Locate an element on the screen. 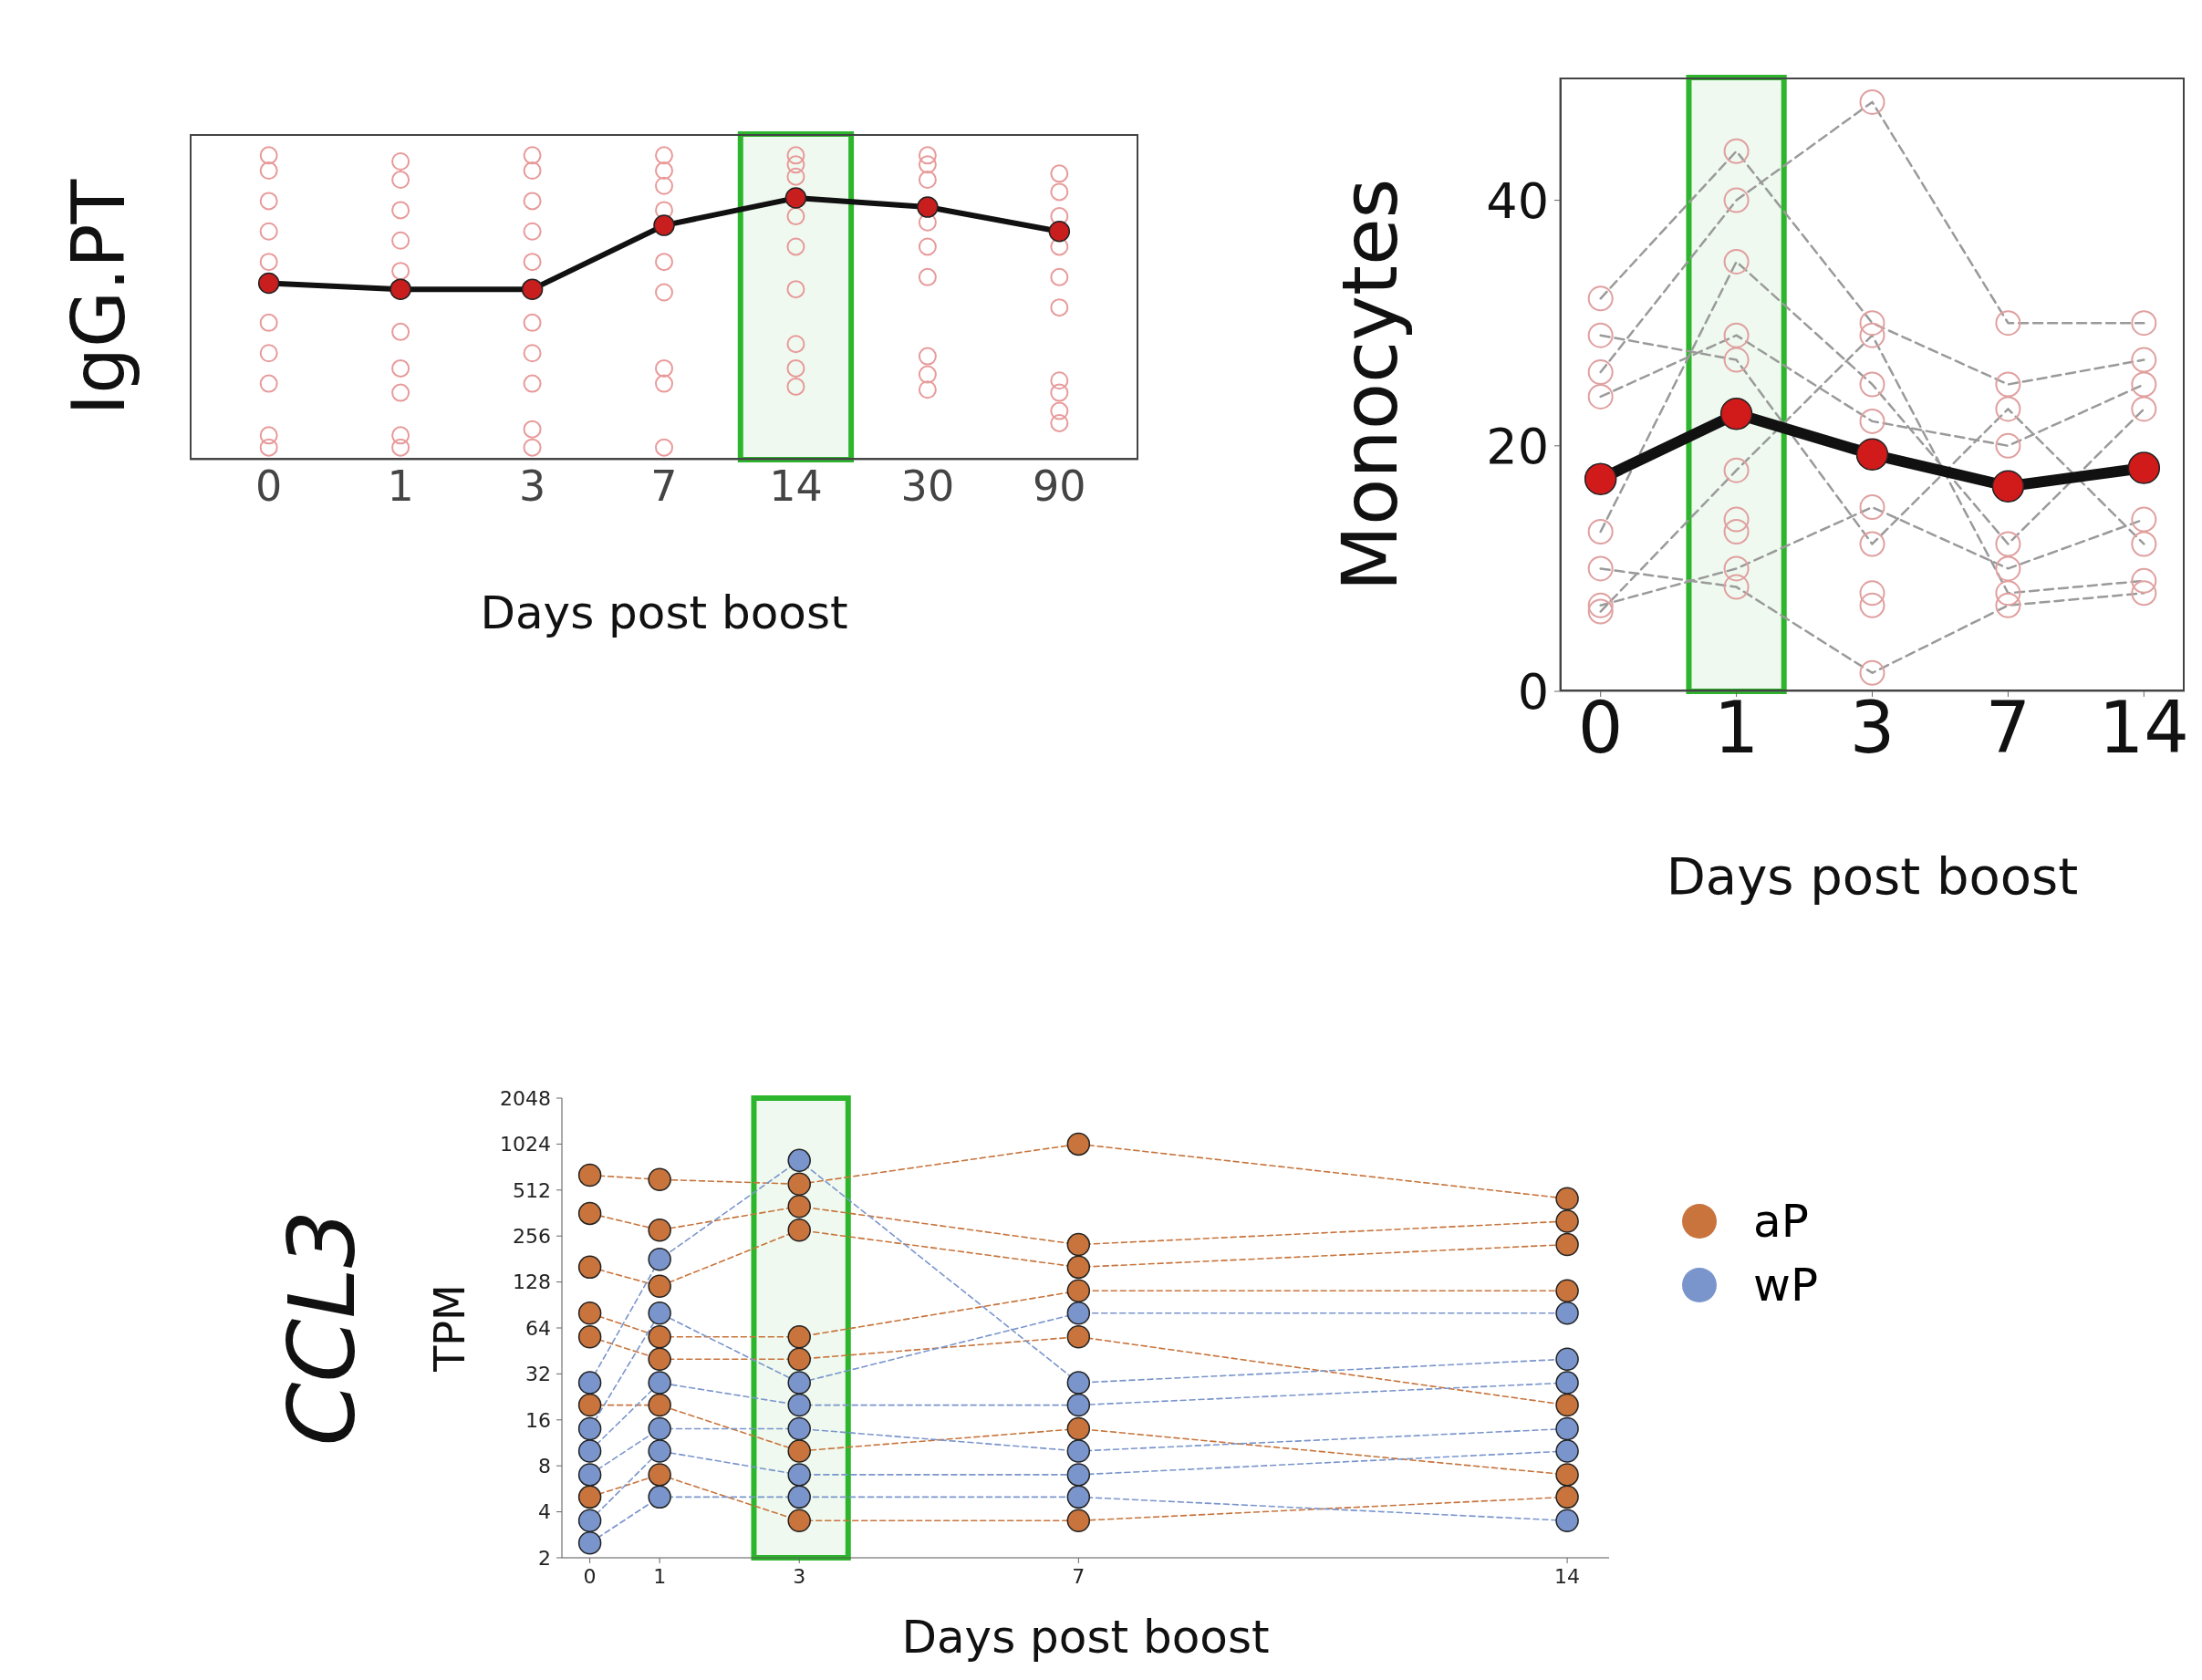  y-tick-label: 512 is located at coordinates (532, 1190).